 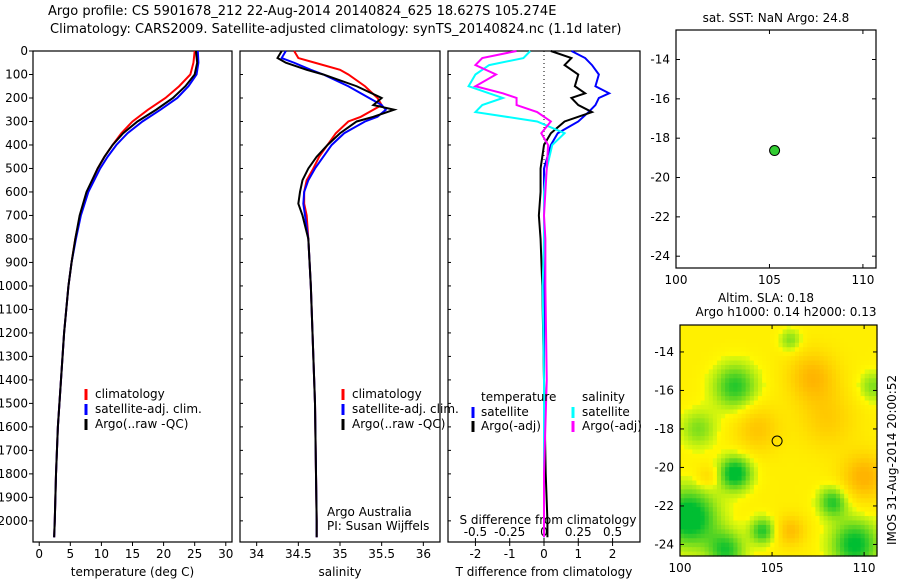 I want to click on y-tick-label: 1100, so click(x=14, y=309).